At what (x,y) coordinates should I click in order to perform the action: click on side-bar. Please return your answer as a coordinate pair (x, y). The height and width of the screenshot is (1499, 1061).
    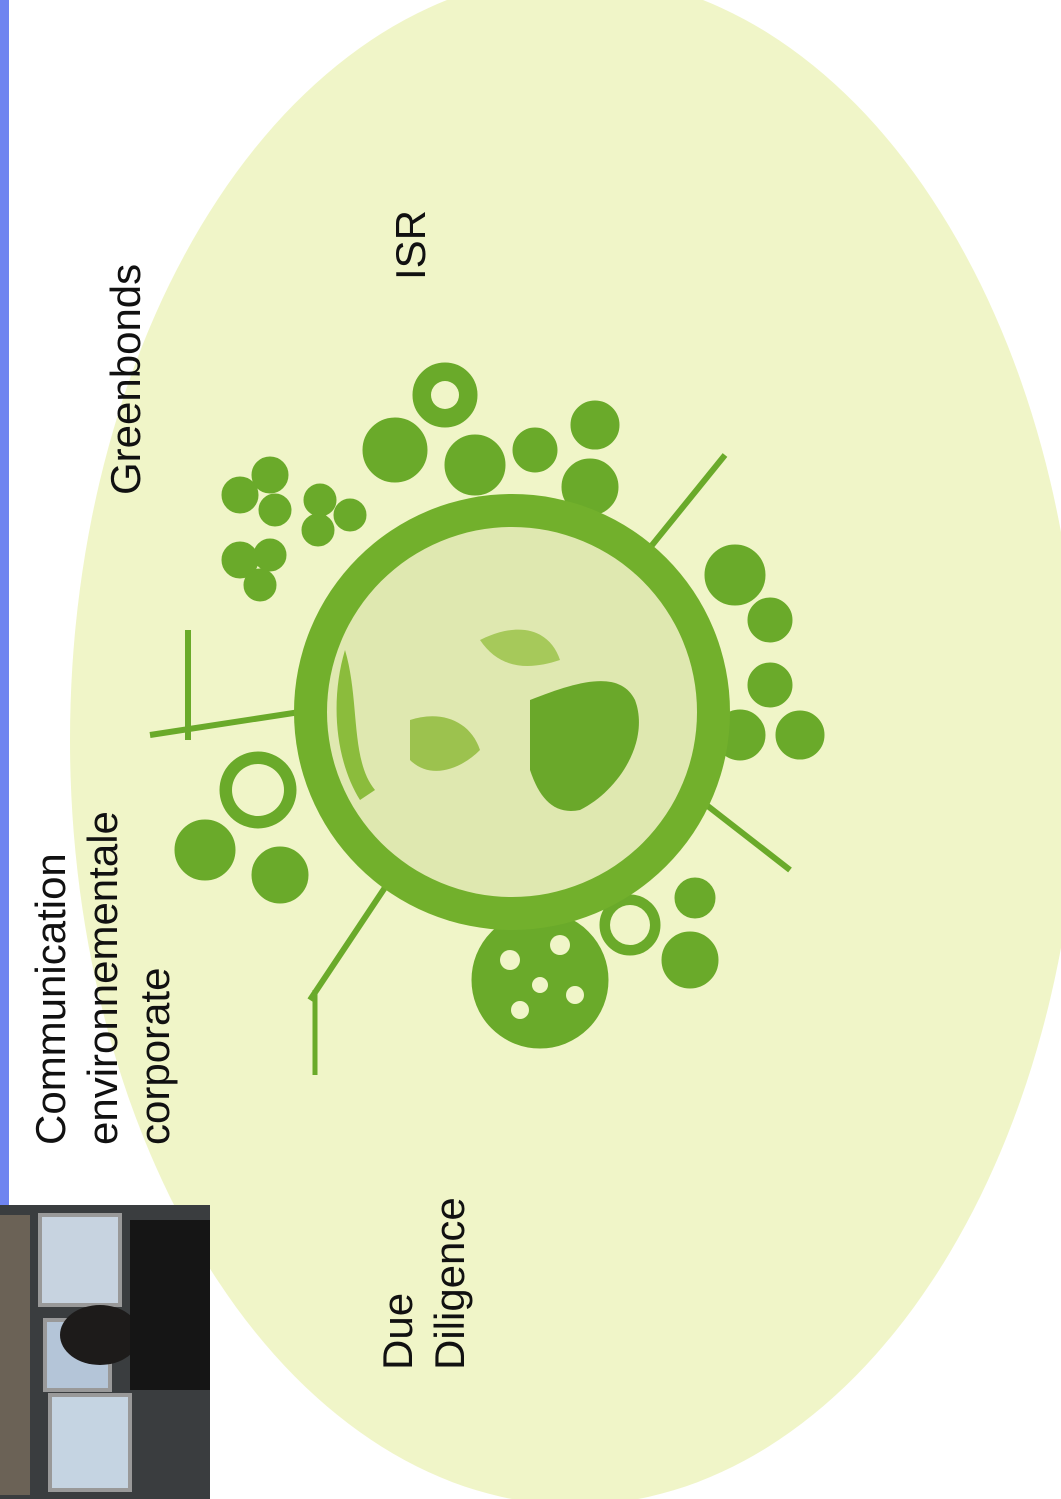
    Looking at the image, I should click on (4, 602).